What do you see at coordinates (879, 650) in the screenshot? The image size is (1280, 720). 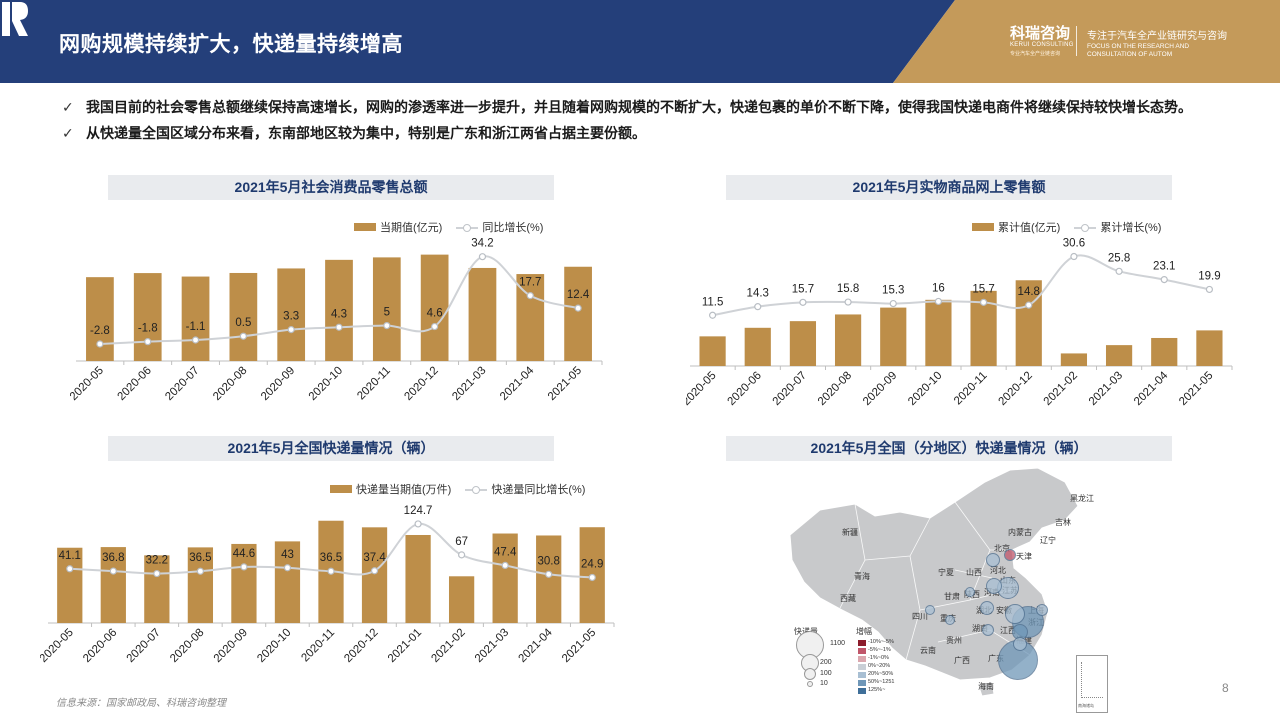 I see `color-legend-label: -5%~-1%` at bounding box center [879, 650].